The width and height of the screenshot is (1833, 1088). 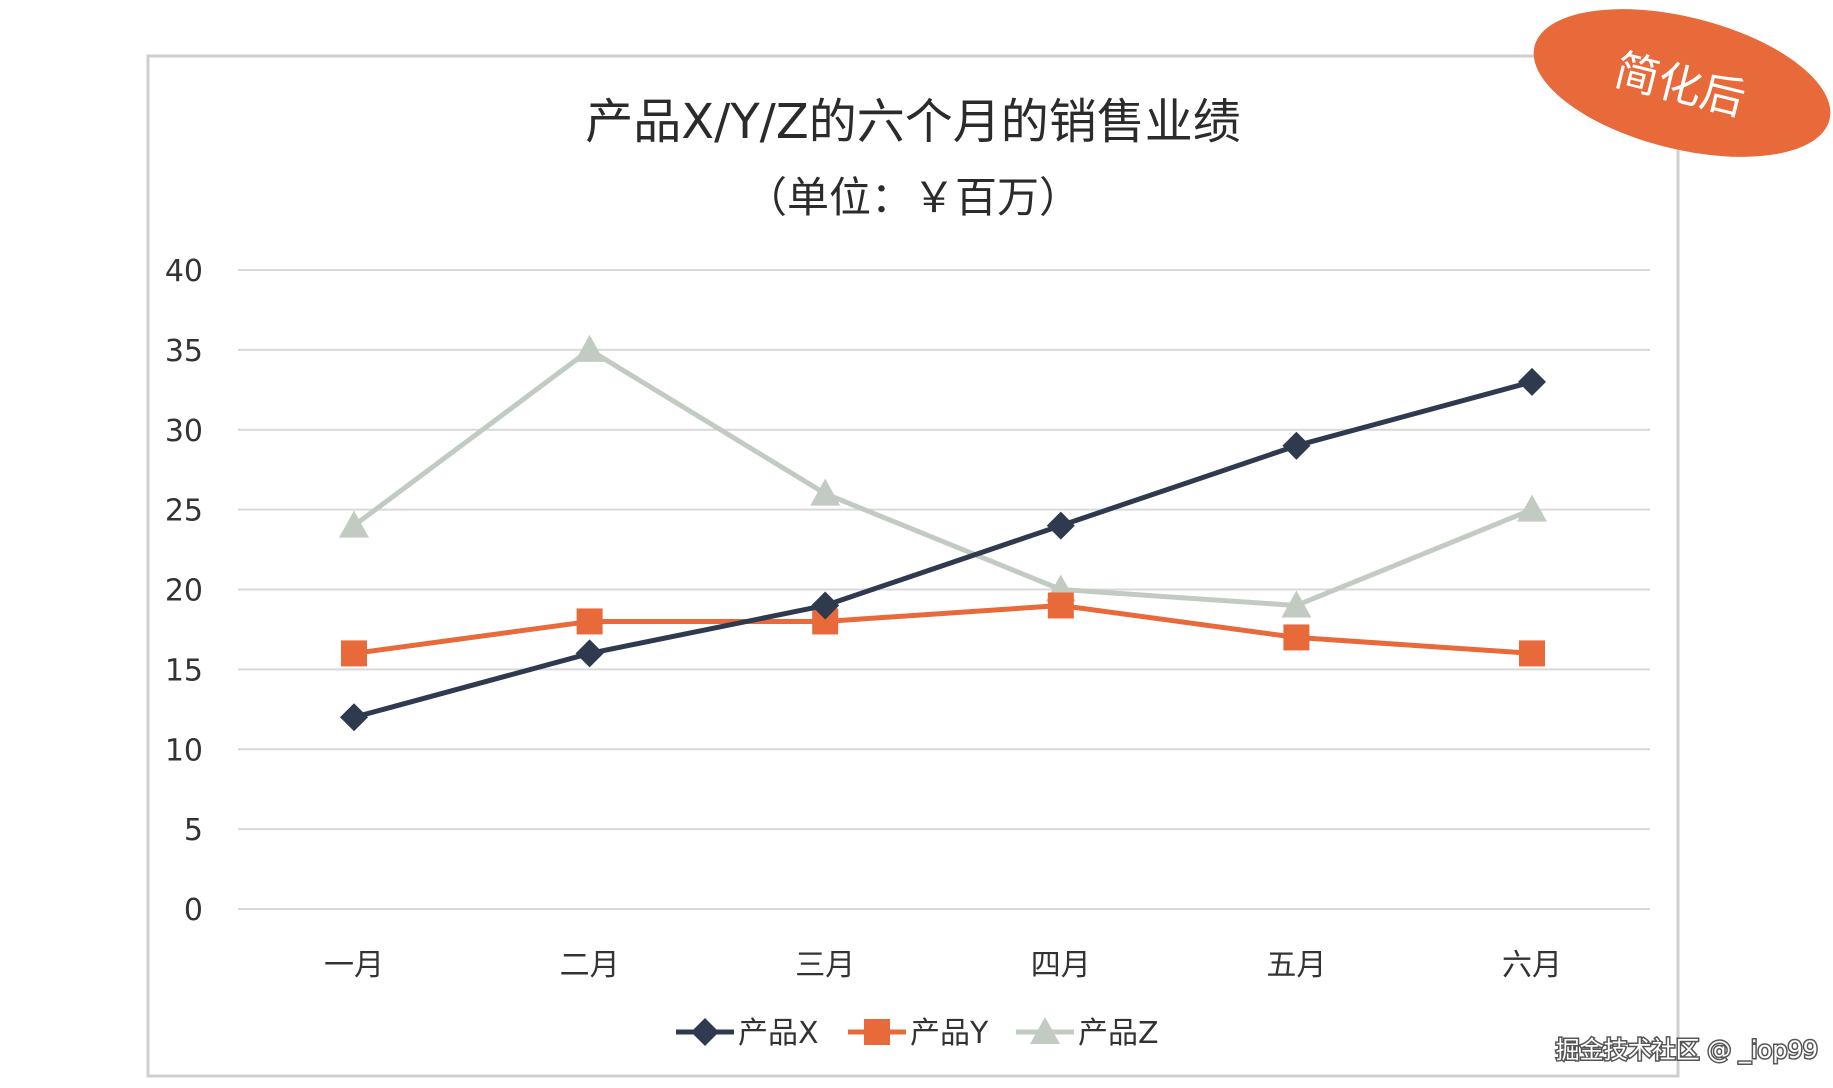 What do you see at coordinates (1061, 965) in the screenshot?
I see `x-tick-label: 四月` at bounding box center [1061, 965].